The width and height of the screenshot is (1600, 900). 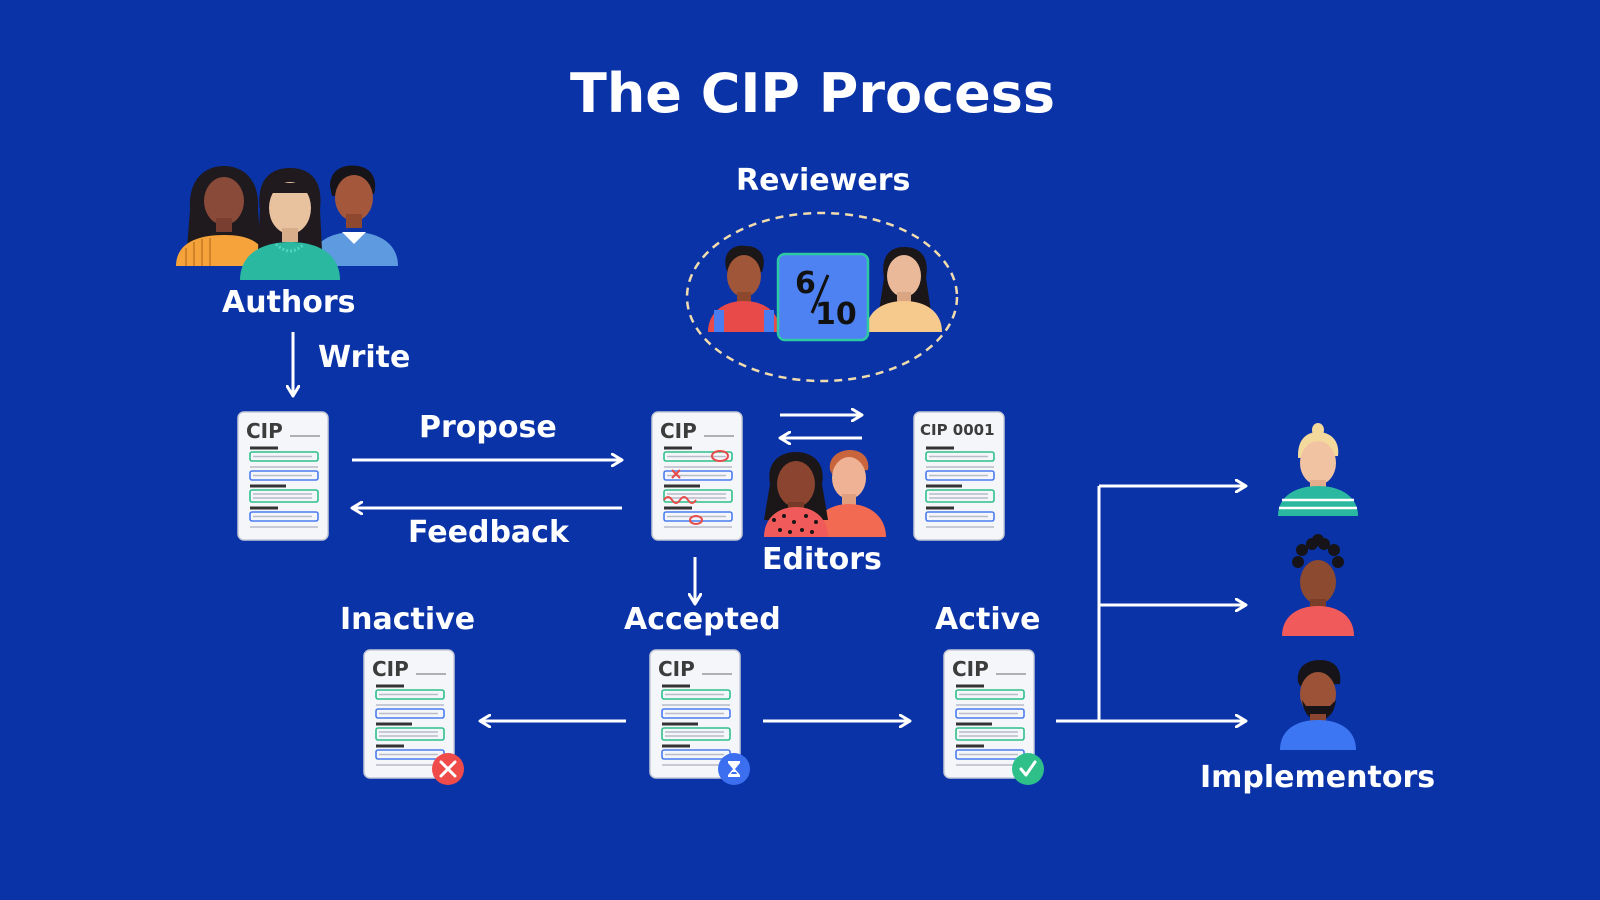 What do you see at coordinates (1028, 769) in the screenshot?
I see `check-circle-icon` at bounding box center [1028, 769].